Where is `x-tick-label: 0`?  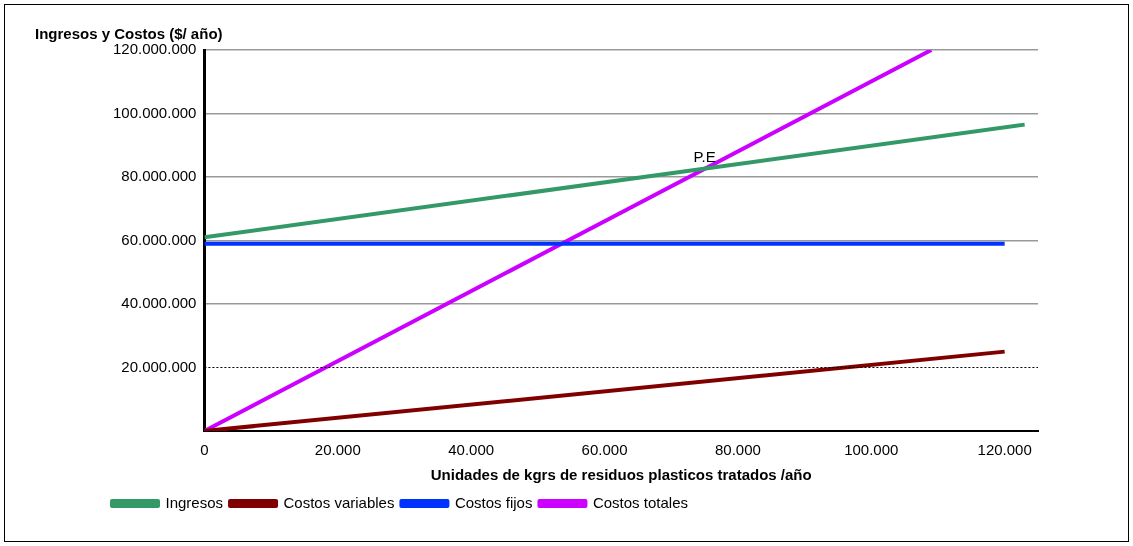
x-tick-label: 0 is located at coordinates (204, 450).